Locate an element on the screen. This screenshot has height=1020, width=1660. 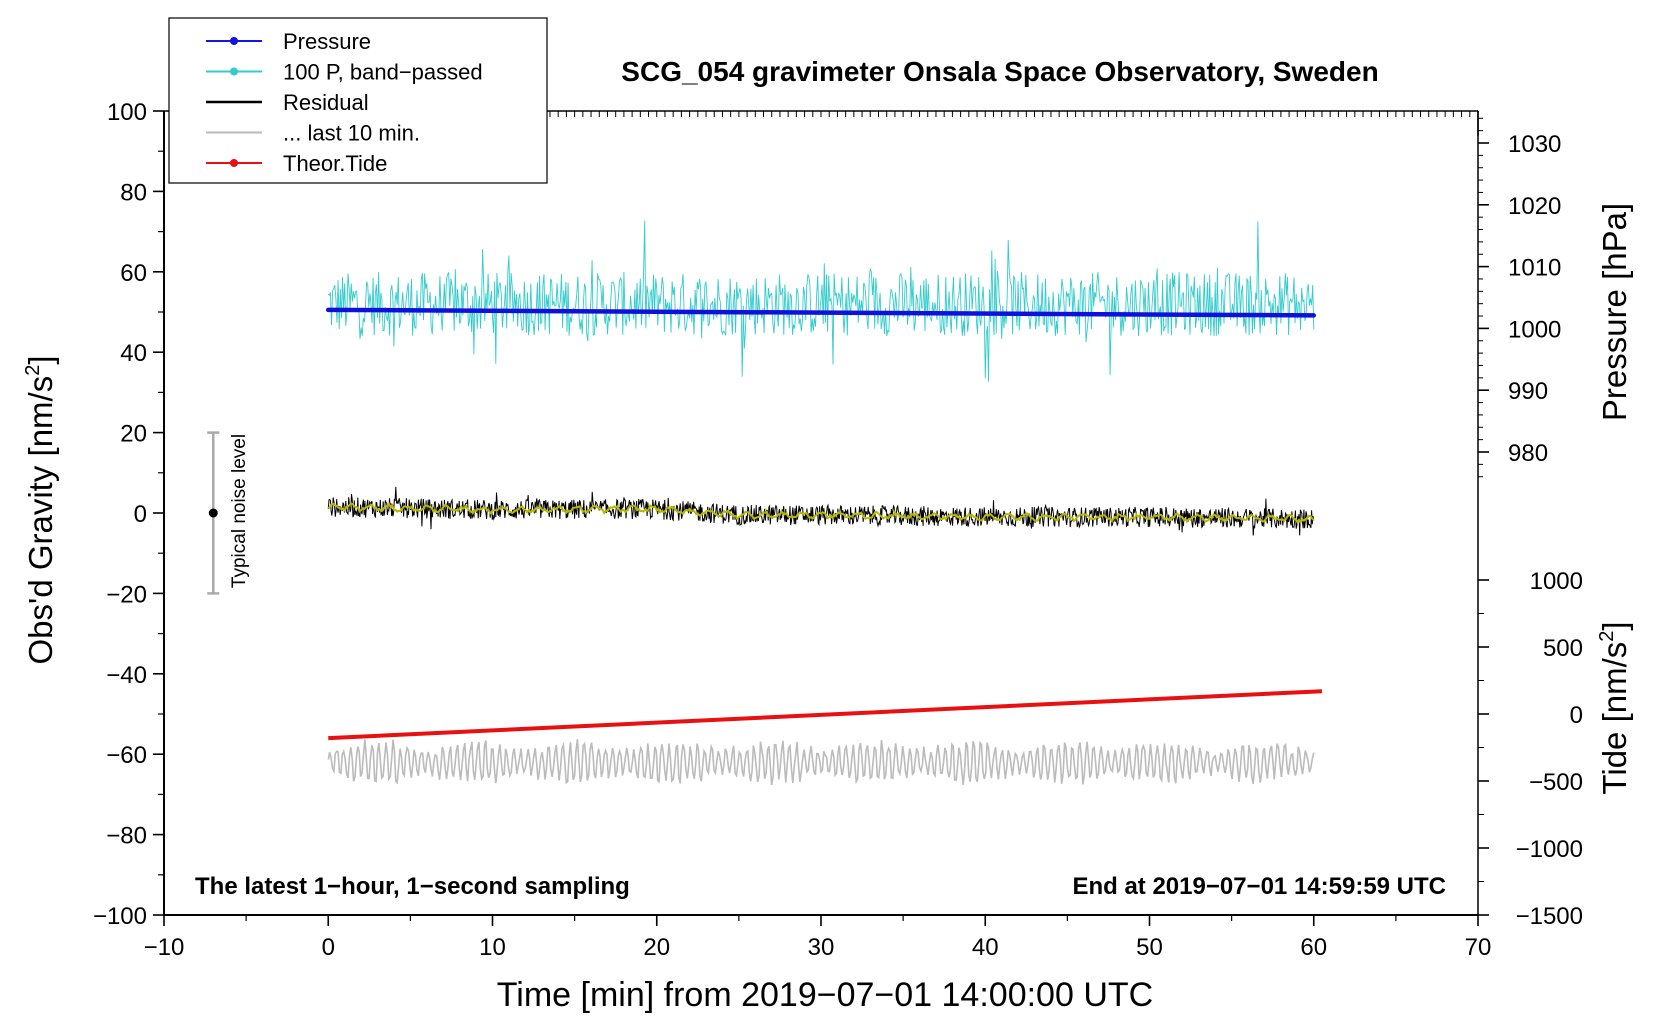
left-y-axis-ticks: −100 −80 −60 −40 −20 0 20 40 60 80 100 is located at coordinates (128, 514).